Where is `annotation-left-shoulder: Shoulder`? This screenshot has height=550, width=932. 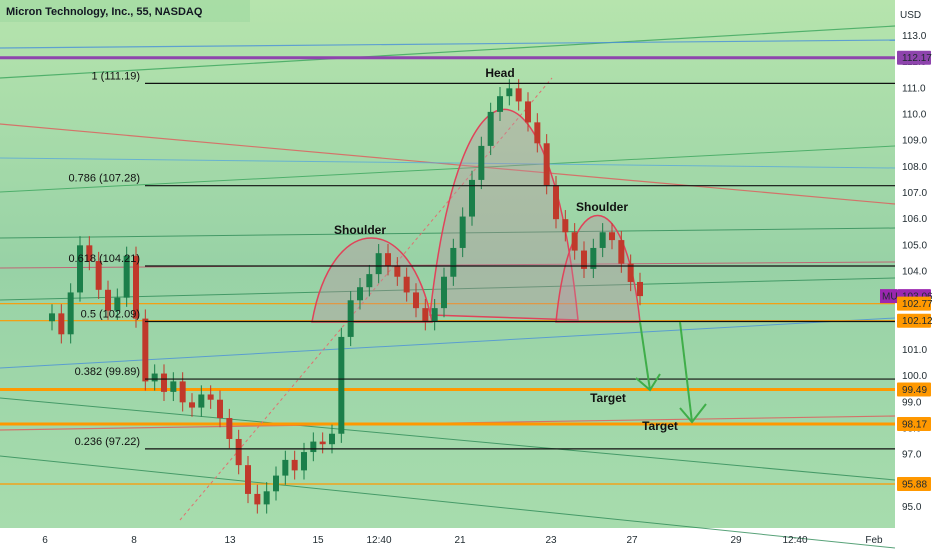 annotation-left-shoulder: Shoulder is located at coordinates (360, 230).